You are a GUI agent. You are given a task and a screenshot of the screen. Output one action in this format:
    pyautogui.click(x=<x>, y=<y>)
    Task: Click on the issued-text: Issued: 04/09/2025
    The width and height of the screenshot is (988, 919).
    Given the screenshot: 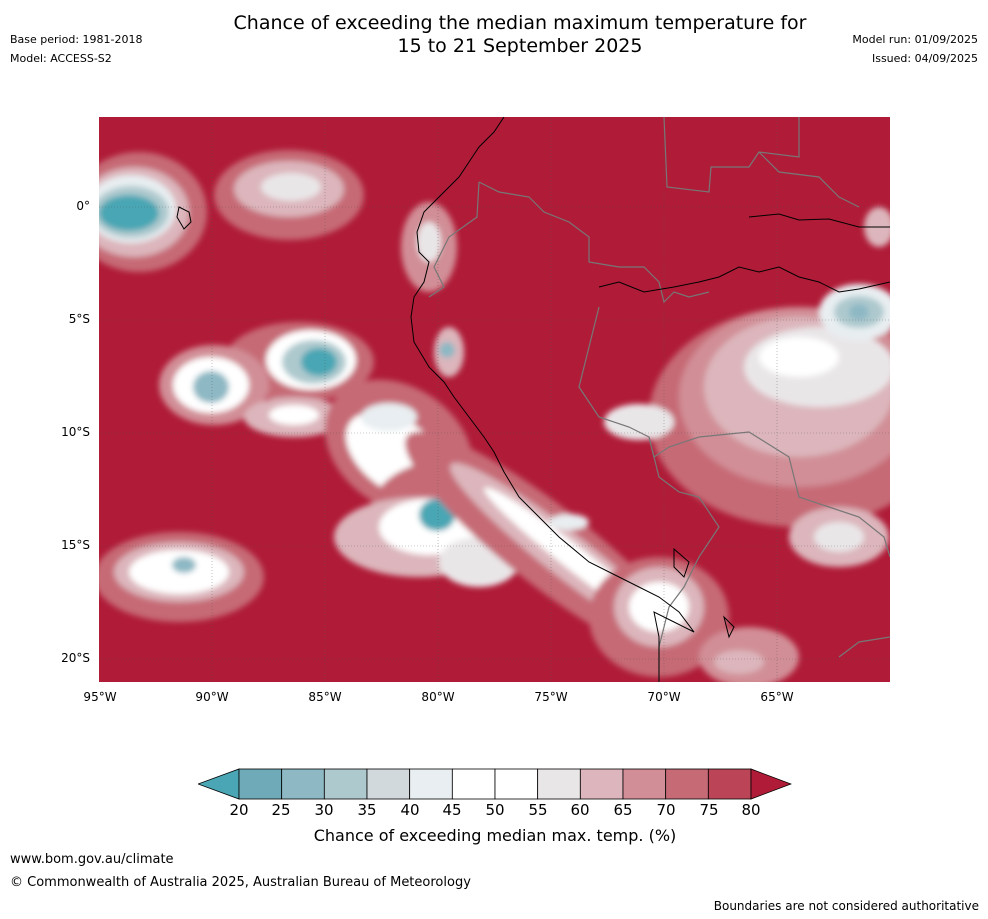 What is the action you would take?
    pyautogui.click(x=924, y=58)
    